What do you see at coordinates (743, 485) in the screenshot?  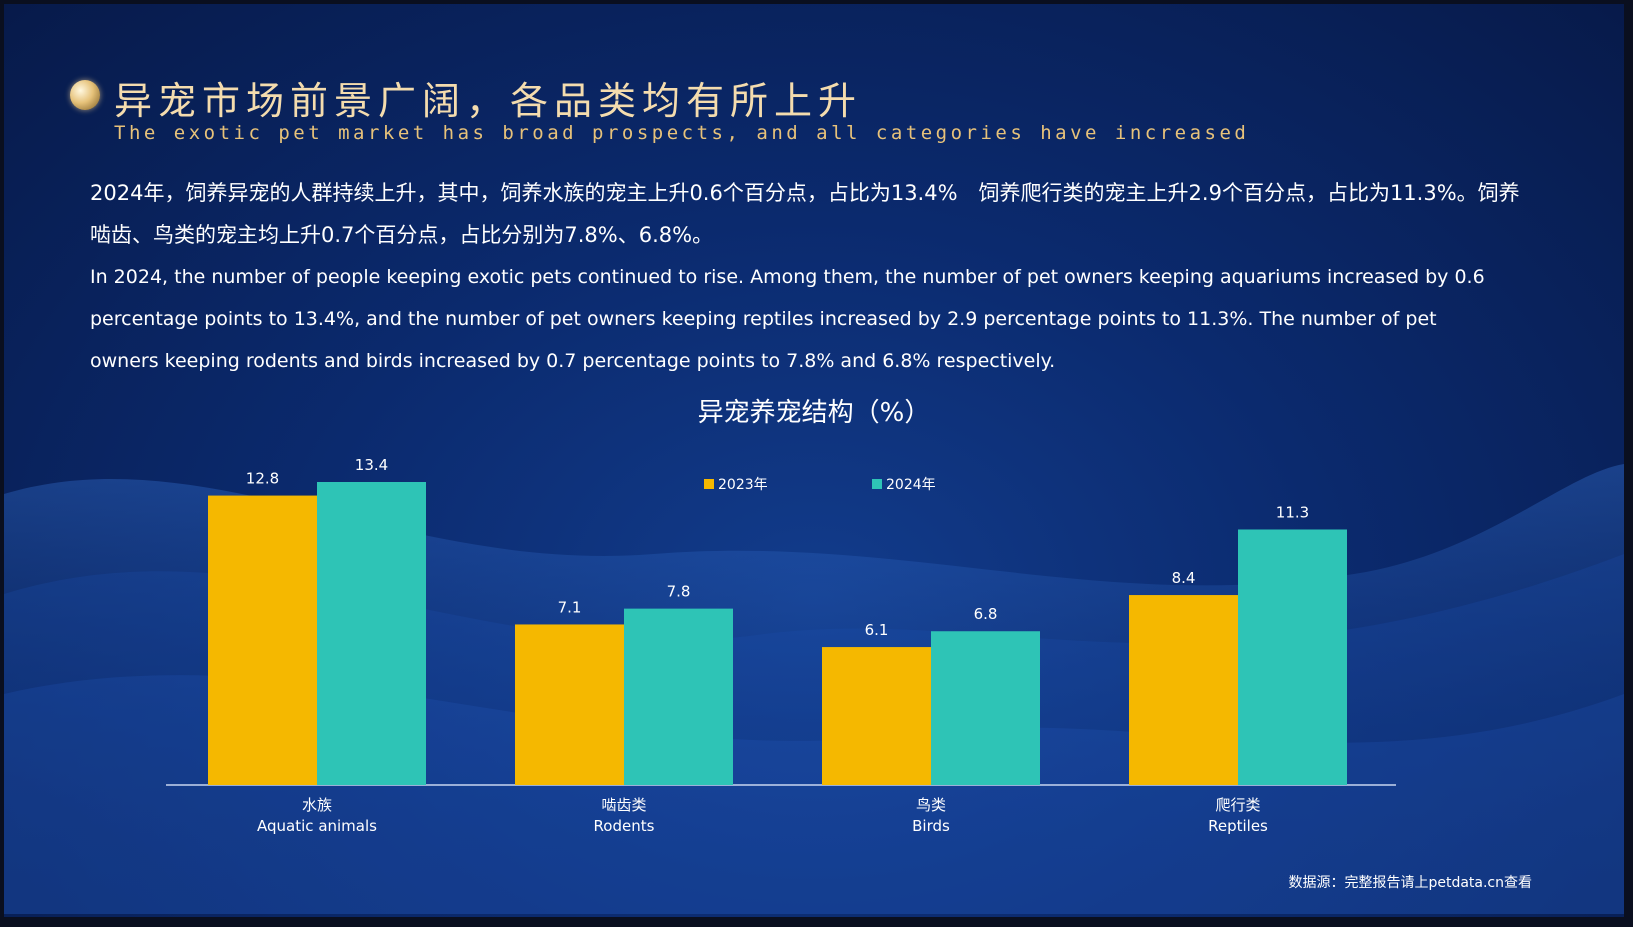 I see `legend-label-2023: 2023年` at bounding box center [743, 485].